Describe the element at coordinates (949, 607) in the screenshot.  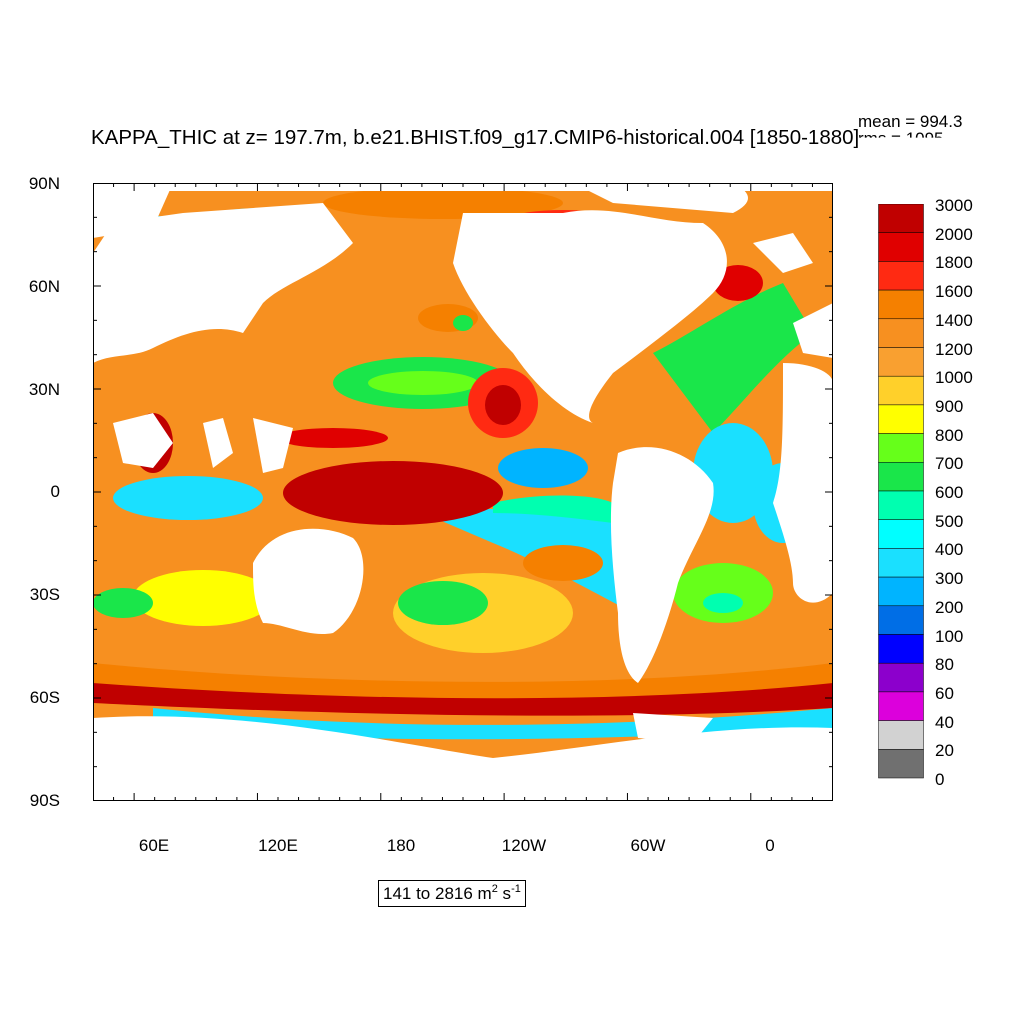
I see `colorbar-label: 200` at that location.